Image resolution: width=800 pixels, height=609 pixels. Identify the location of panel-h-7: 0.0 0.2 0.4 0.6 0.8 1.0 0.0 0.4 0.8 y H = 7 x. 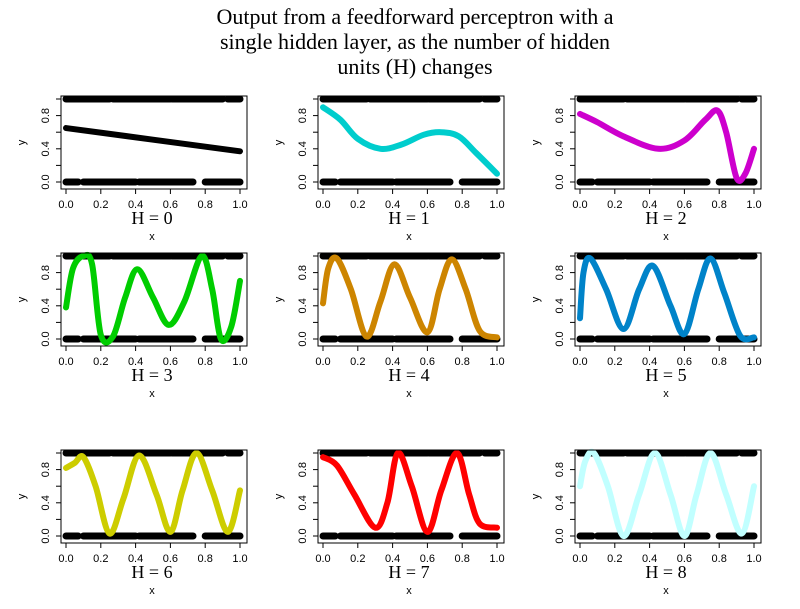
(389, 523).